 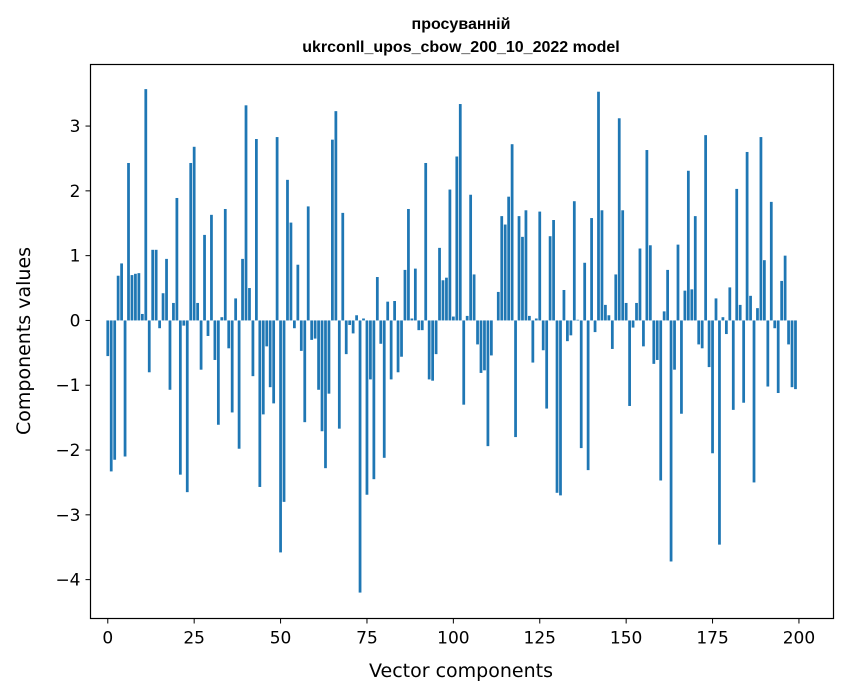 What do you see at coordinates (461, 24) in the screenshot?
I see `chart-title-line-1: просуванній` at bounding box center [461, 24].